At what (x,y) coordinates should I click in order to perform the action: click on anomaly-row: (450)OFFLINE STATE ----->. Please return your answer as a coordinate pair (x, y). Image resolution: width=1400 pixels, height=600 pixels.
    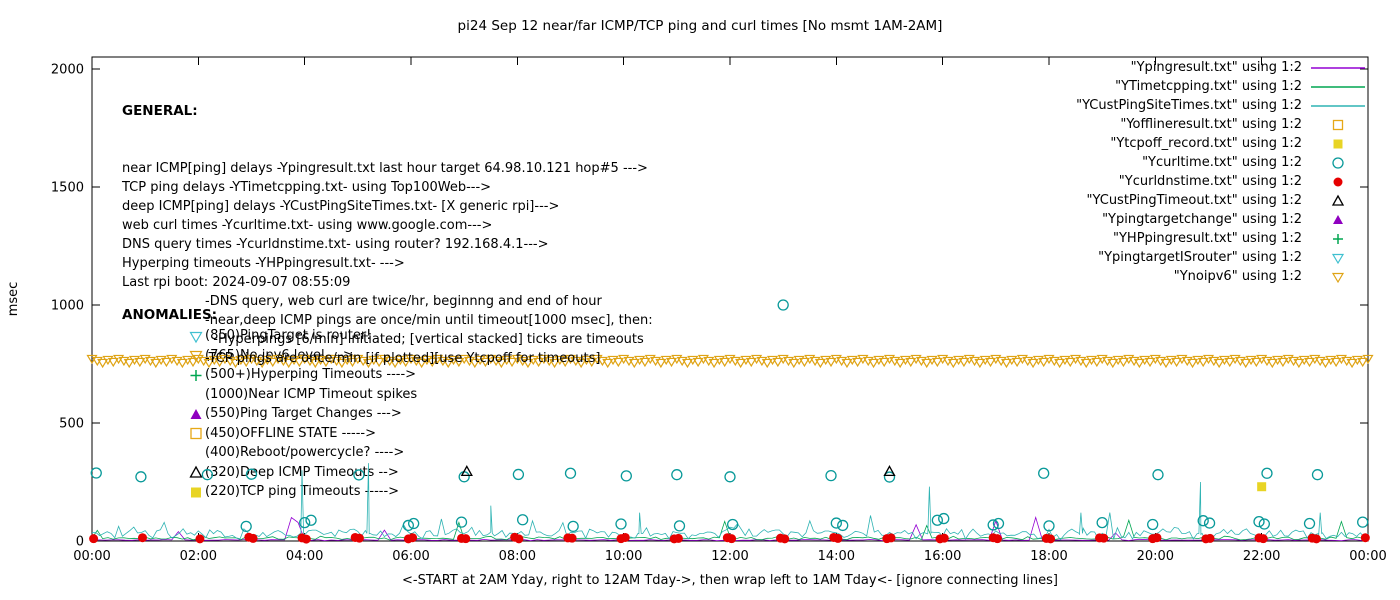
    Looking at the image, I should click on (302, 434).